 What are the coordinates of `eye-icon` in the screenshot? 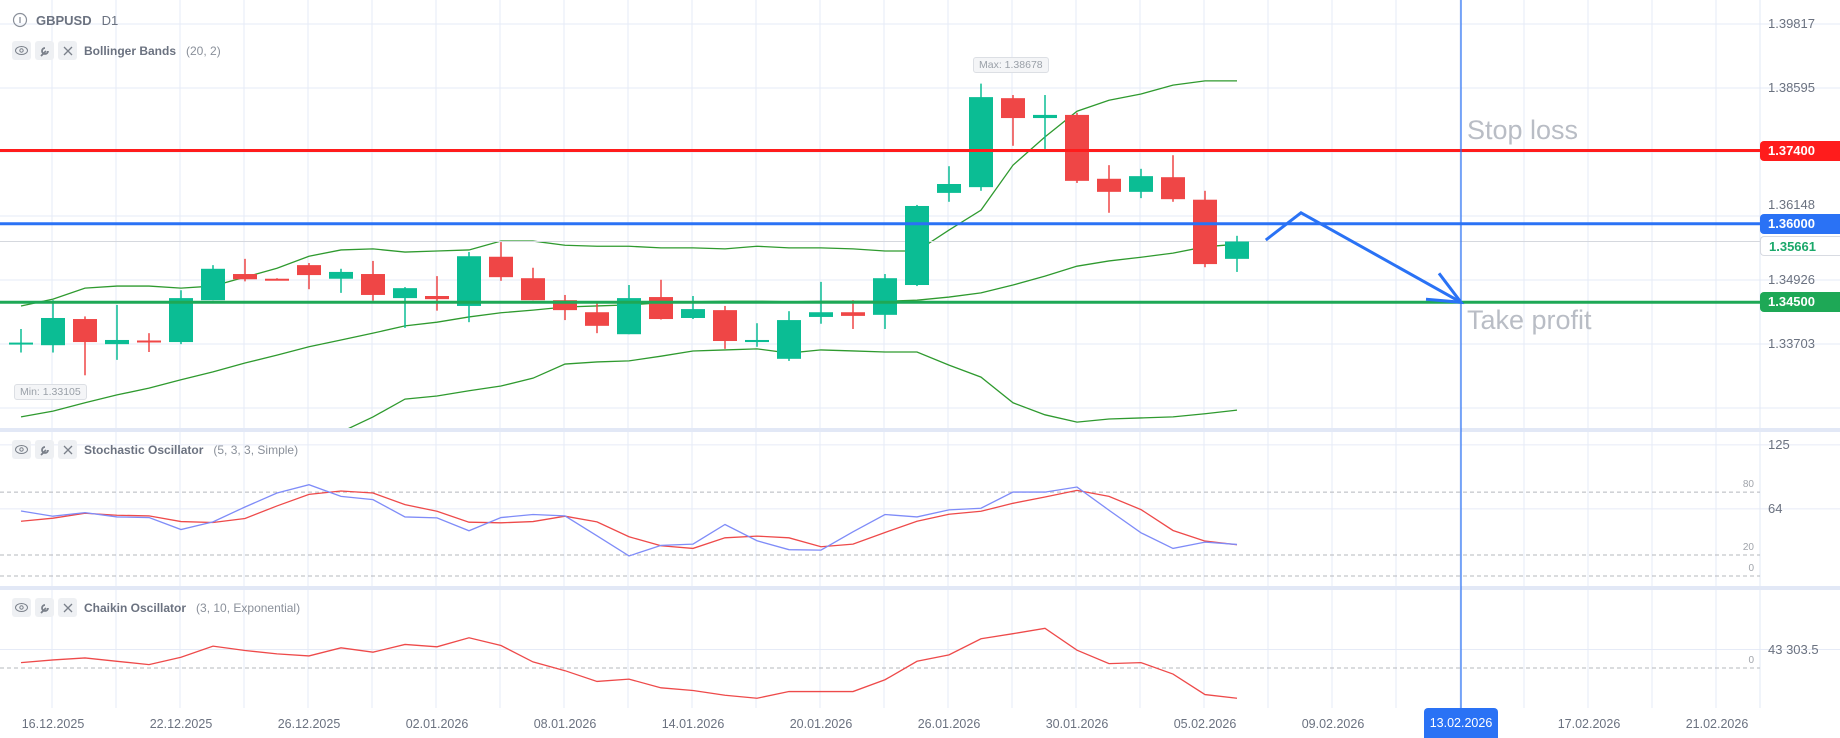 It's located at (21, 50).